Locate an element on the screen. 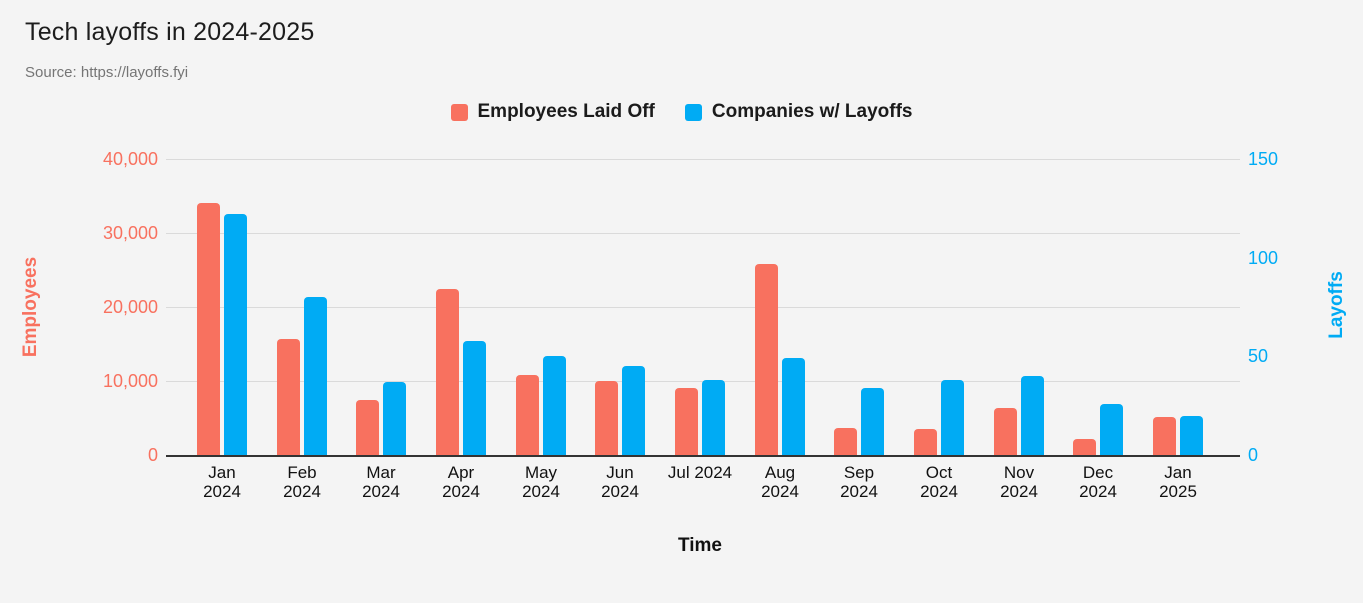  x-axis-label: Mar 2024 is located at coordinates (381, 482).